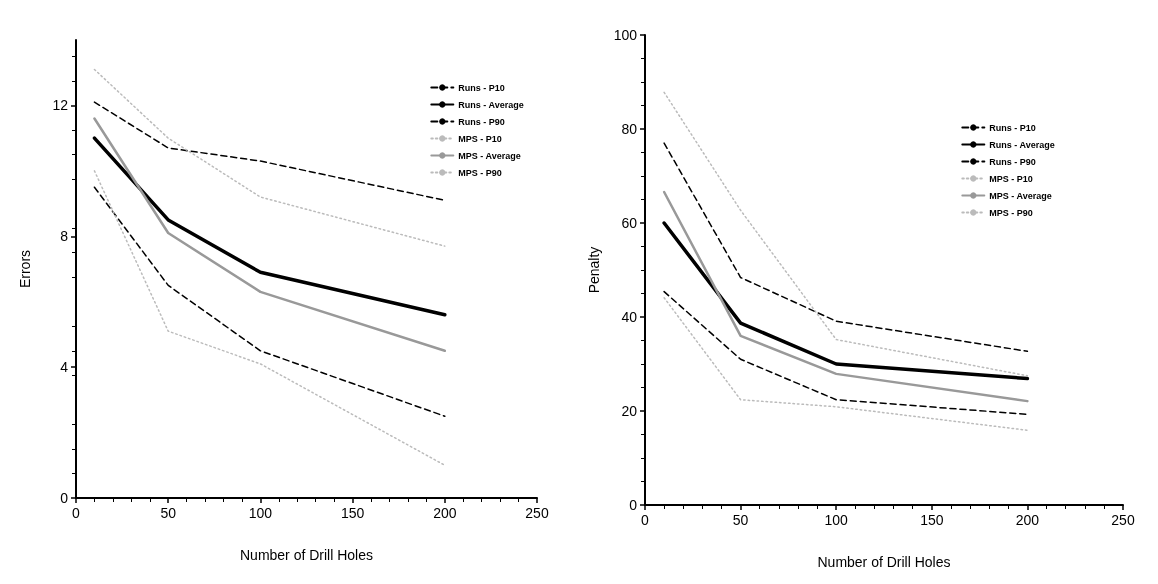  Describe the element at coordinates (629, 317) in the screenshot. I see `y-tick-label: 40` at that location.